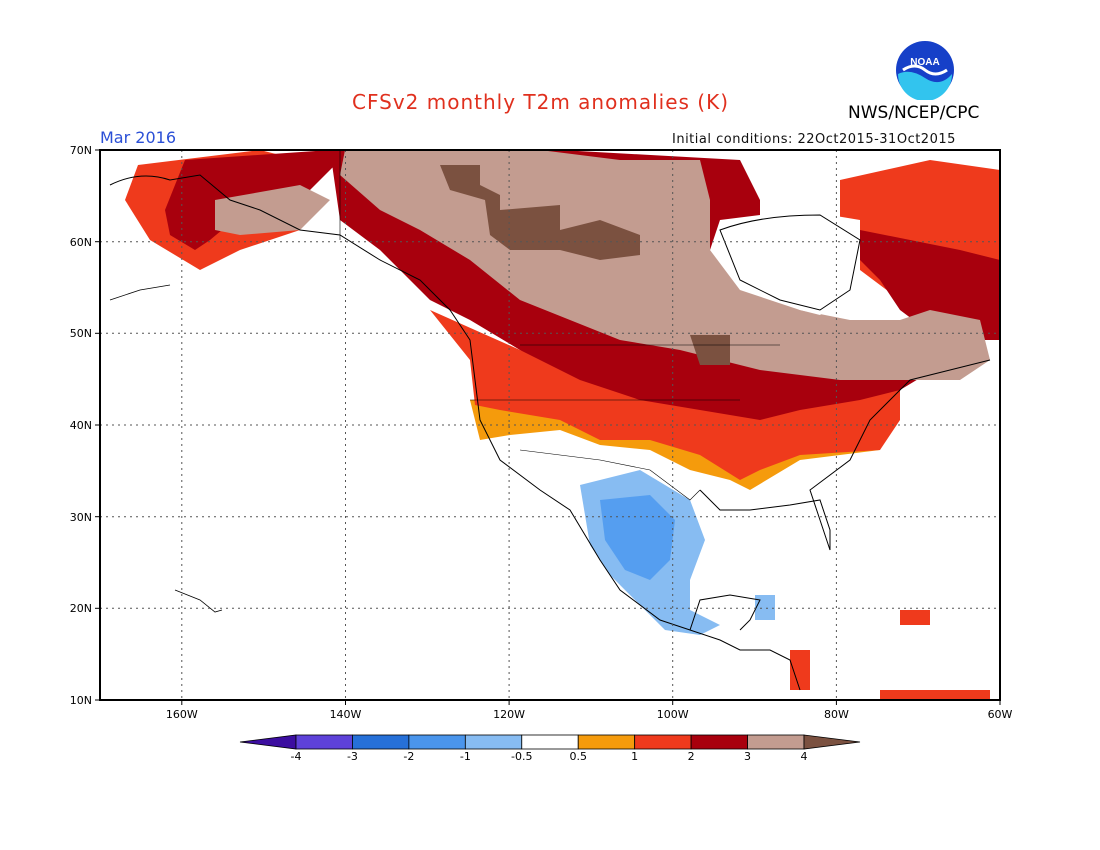  I want to click on noaa-logo: NOAA, so click(925, 70).